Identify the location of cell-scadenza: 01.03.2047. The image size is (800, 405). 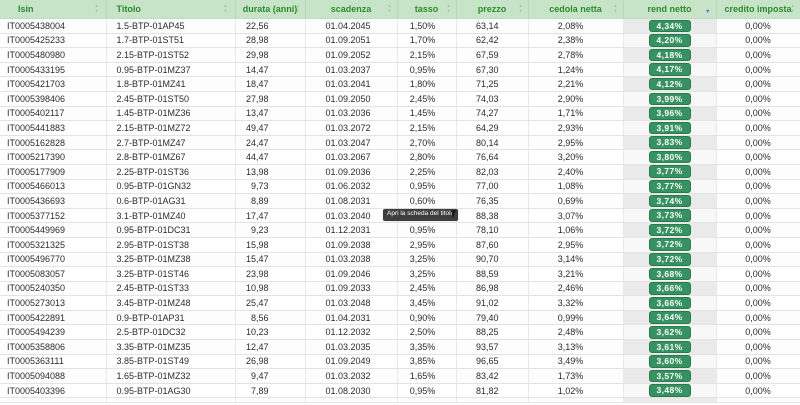
(351, 143).